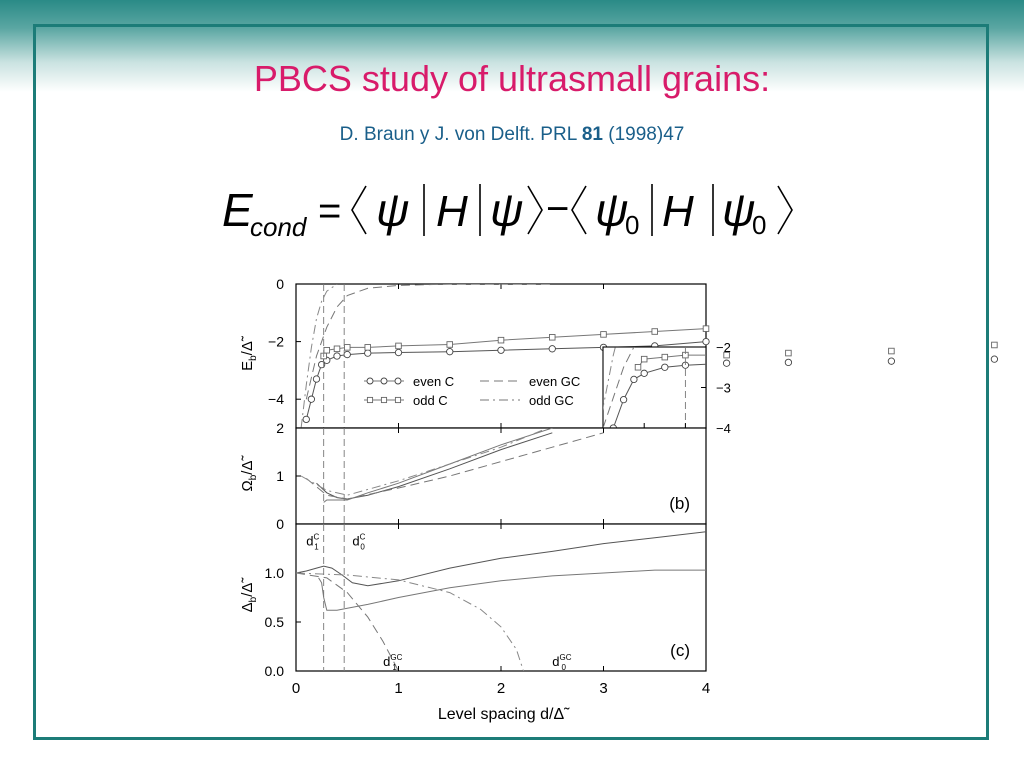  Describe the element at coordinates (362, 547) in the screenshot. I see `annotation-sub: 0` at that location.